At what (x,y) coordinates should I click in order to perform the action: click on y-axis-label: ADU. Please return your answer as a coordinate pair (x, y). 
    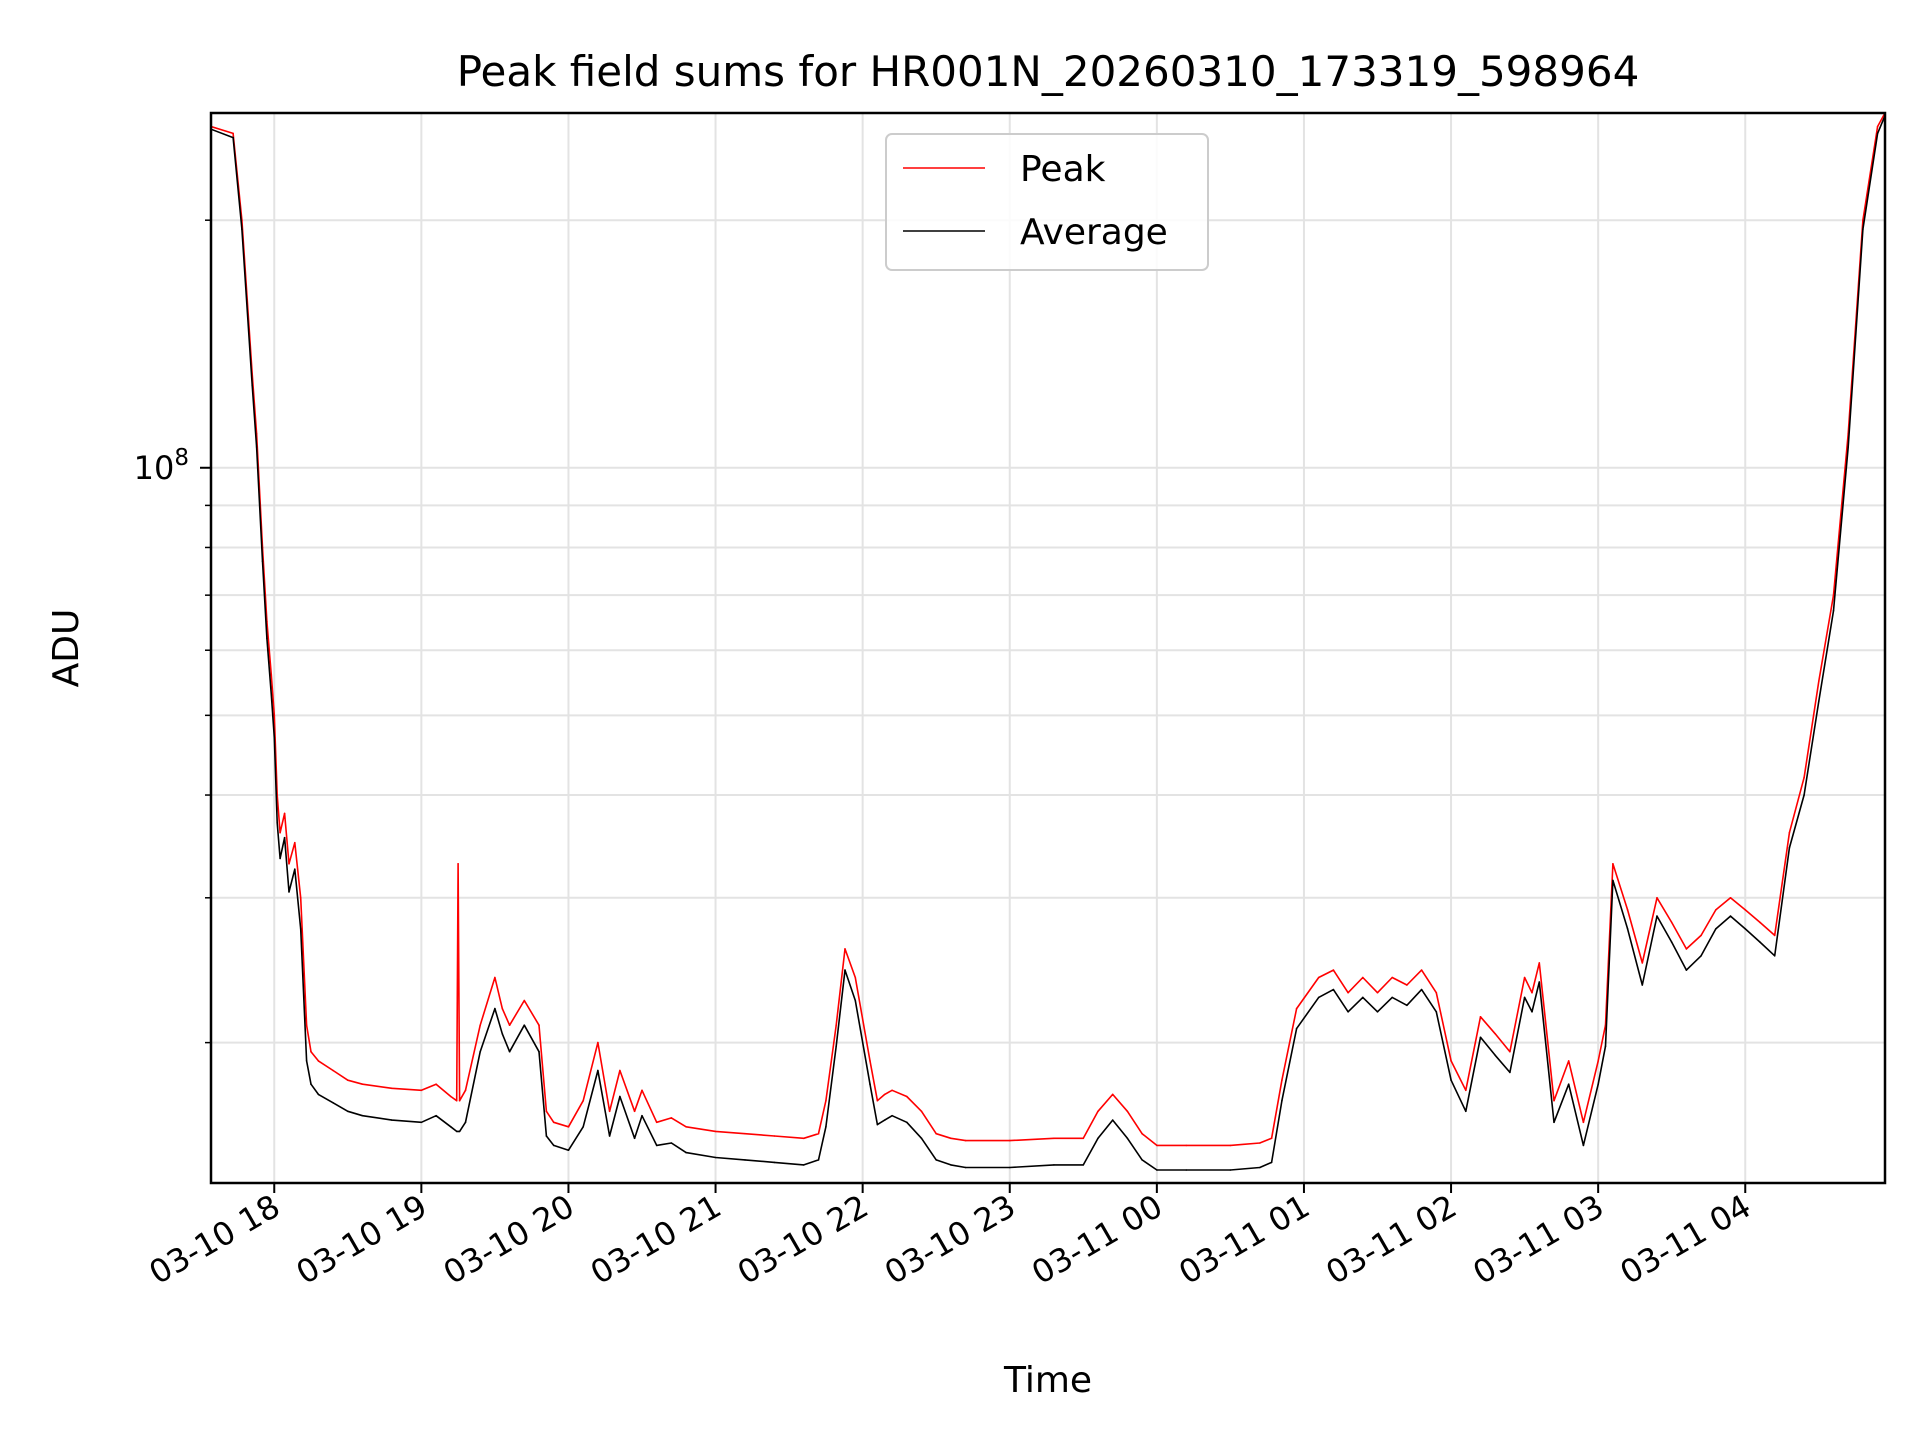
    Looking at the image, I should click on (66, 648).